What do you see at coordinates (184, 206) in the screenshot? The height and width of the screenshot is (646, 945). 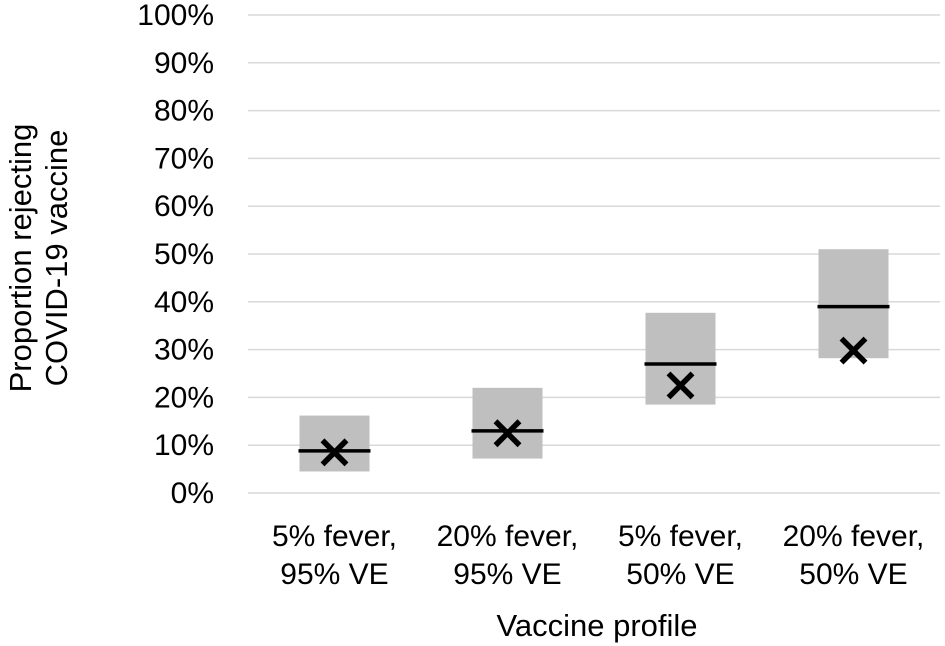 I see `y-tick-label: 60%` at bounding box center [184, 206].